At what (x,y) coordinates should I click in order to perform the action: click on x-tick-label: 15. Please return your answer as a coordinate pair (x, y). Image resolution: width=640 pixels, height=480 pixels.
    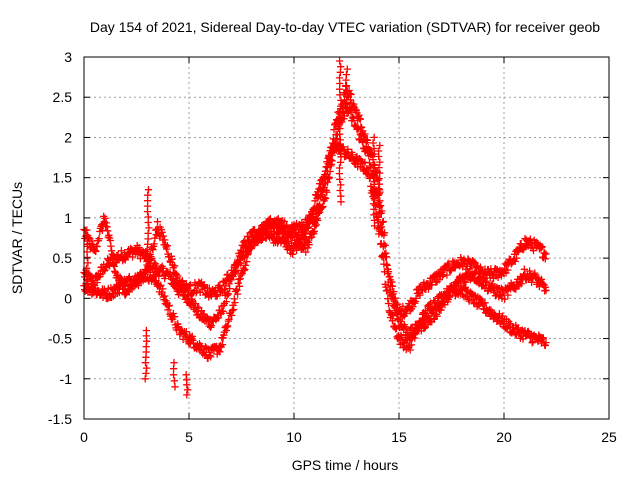
    Looking at the image, I should click on (399, 437).